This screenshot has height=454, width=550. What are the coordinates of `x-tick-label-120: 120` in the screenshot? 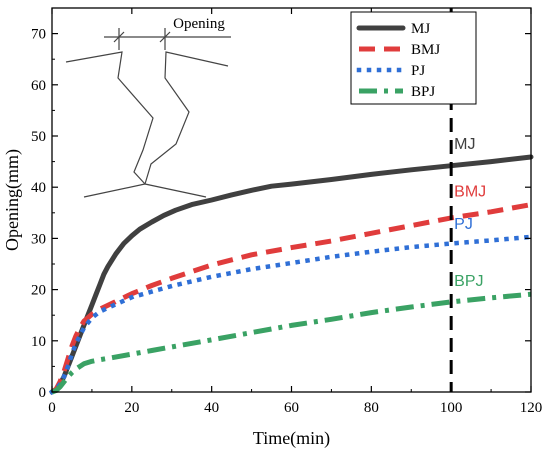 It's located at (531, 408).